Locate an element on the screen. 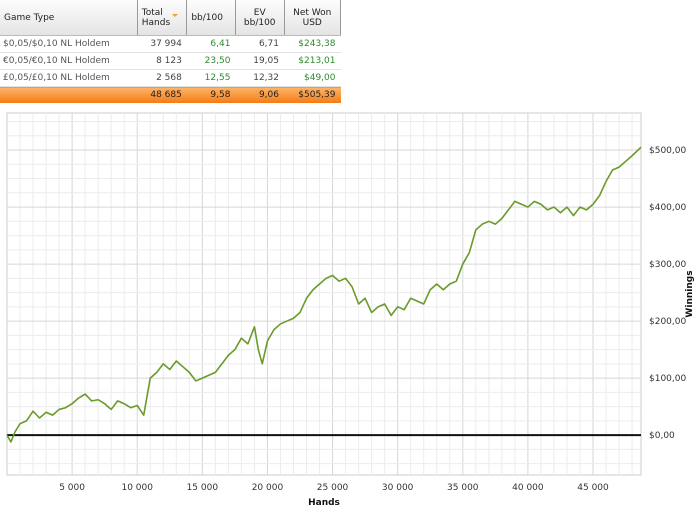  y-axis-label: Winnings is located at coordinates (690, 293).